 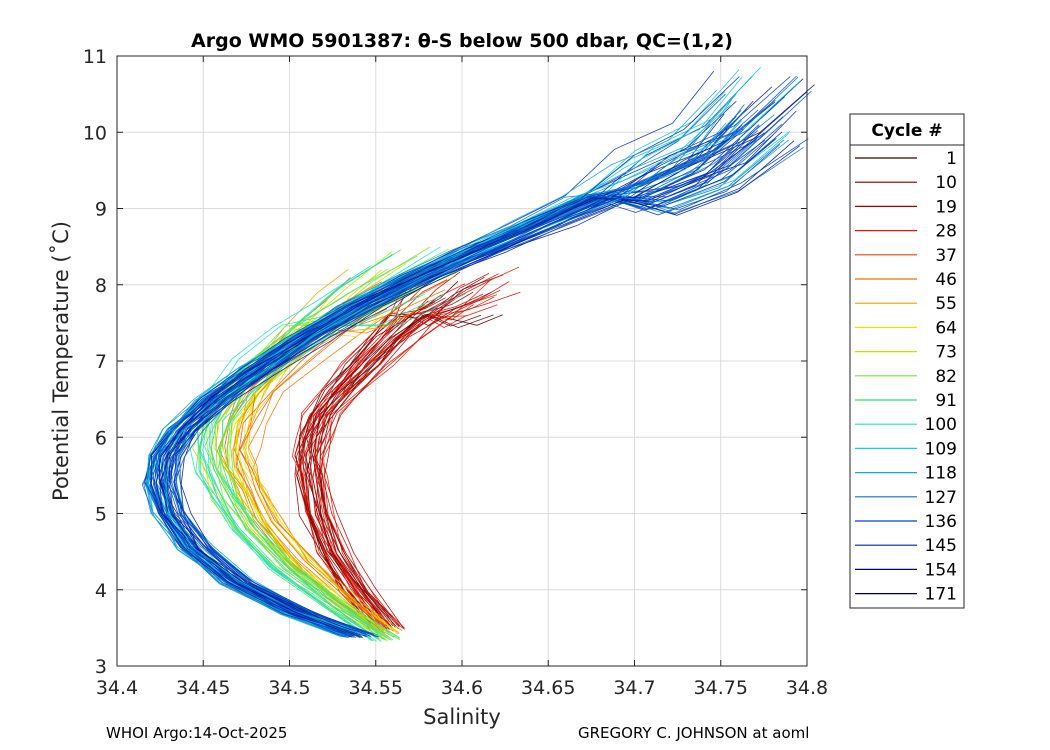 I want to click on x-axis-label: Salinity, so click(x=462, y=717).